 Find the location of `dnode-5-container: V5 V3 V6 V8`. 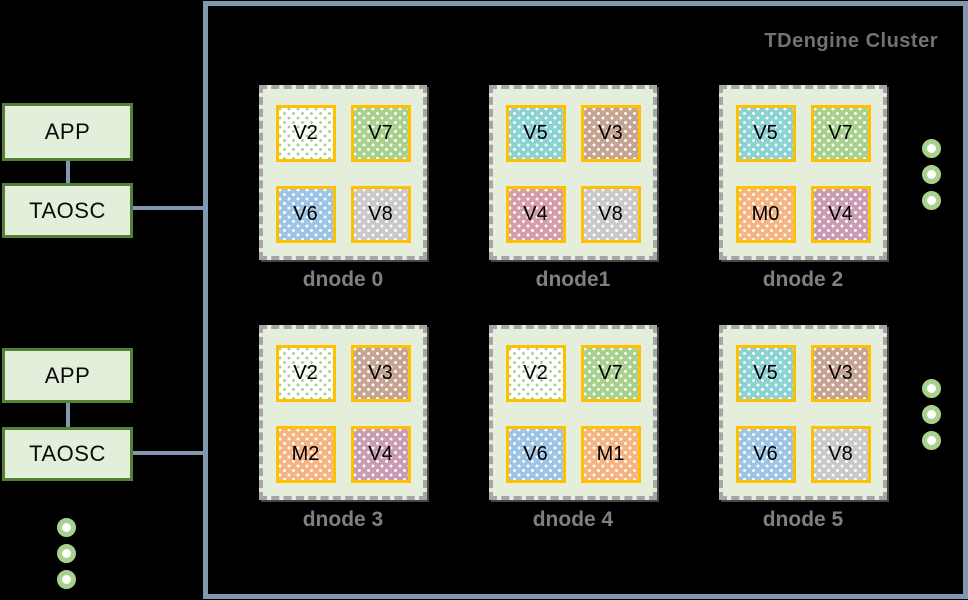

dnode-5-container: V5 V3 V6 V8 is located at coordinates (803, 412).